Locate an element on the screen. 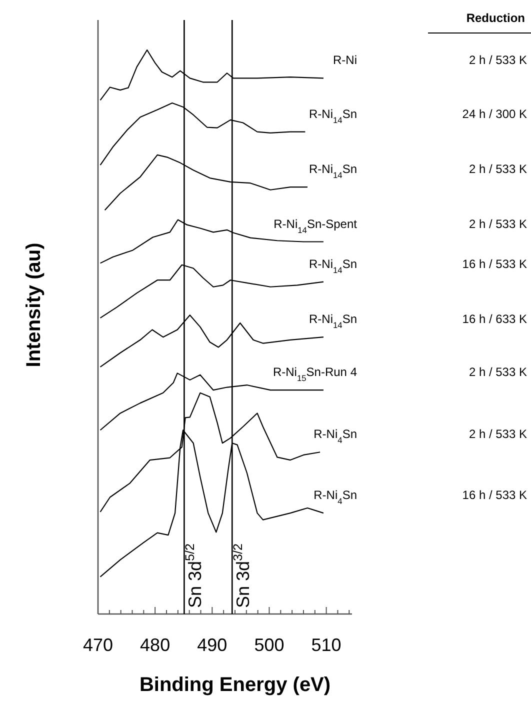 The height and width of the screenshot is (701, 531). x-tick-label: 510 is located at coordinates (326, 645).